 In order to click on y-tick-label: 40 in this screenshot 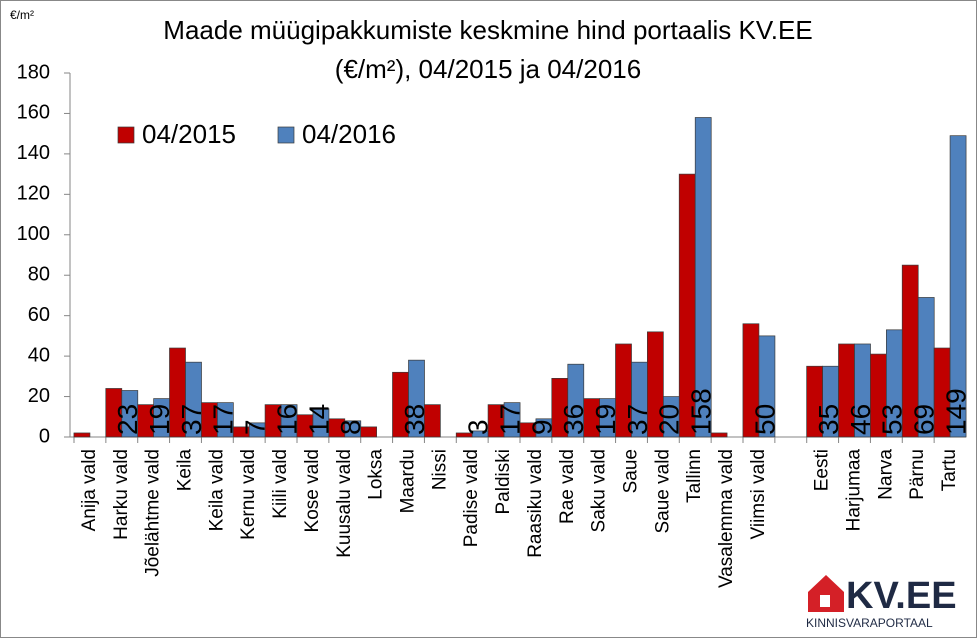, I will do `click(39, 355)`.